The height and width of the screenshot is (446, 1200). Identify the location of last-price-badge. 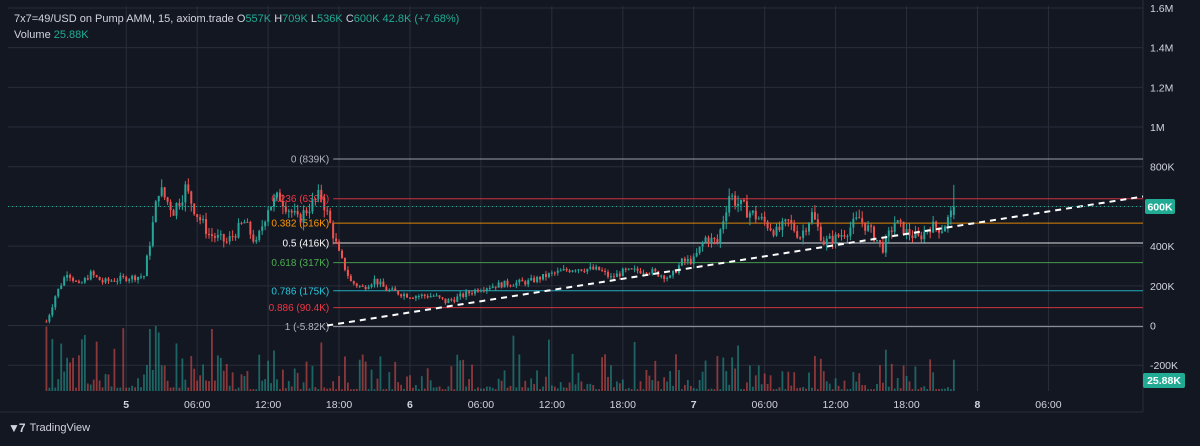
(1160, 206).